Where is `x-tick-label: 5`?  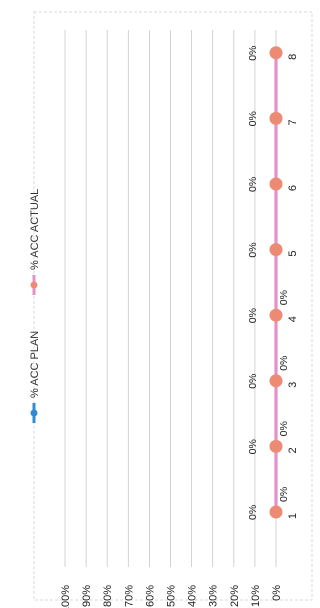 x-tick-label: 5 is located at coordinates (293, 254).